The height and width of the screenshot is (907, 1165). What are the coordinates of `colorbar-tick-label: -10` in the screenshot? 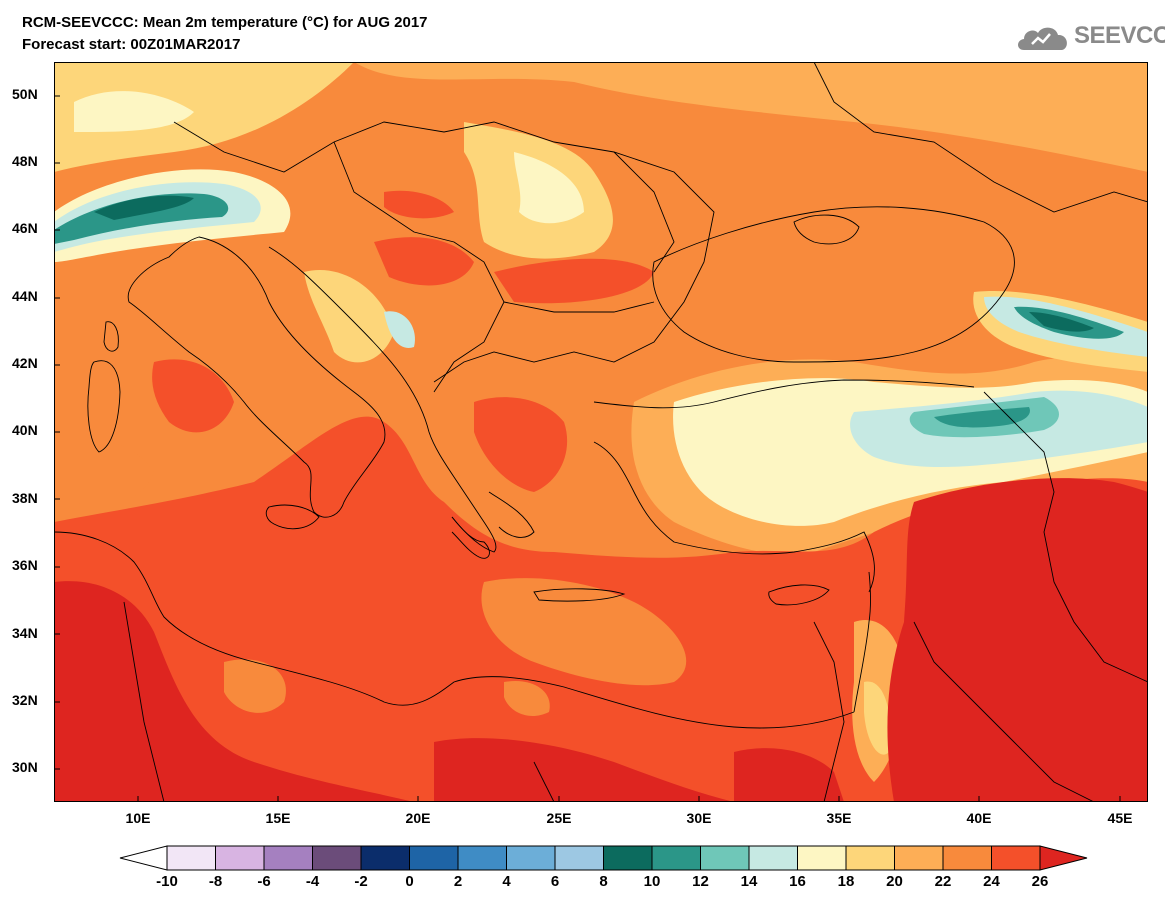 It's located at (167, 881).